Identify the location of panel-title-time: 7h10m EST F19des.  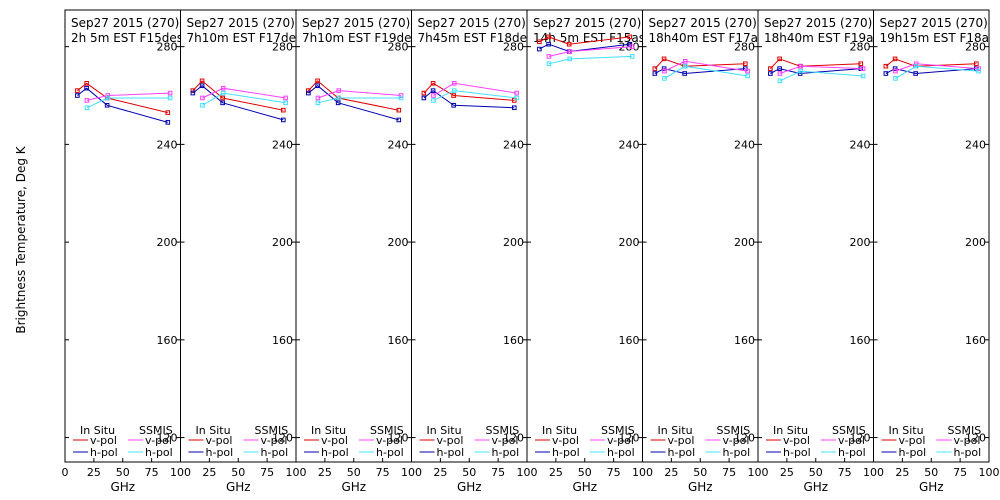
(360, 38).